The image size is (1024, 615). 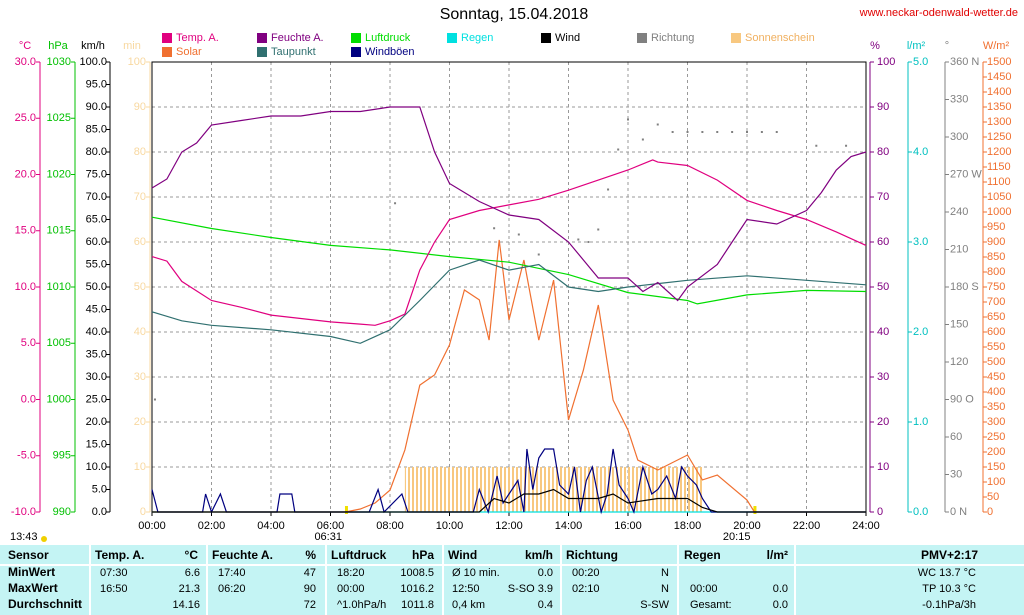 What do you see at coordinates (93, 62) in the screenshot?
I see `y-tick-label: 100.0` at bounding box center [93, 62].